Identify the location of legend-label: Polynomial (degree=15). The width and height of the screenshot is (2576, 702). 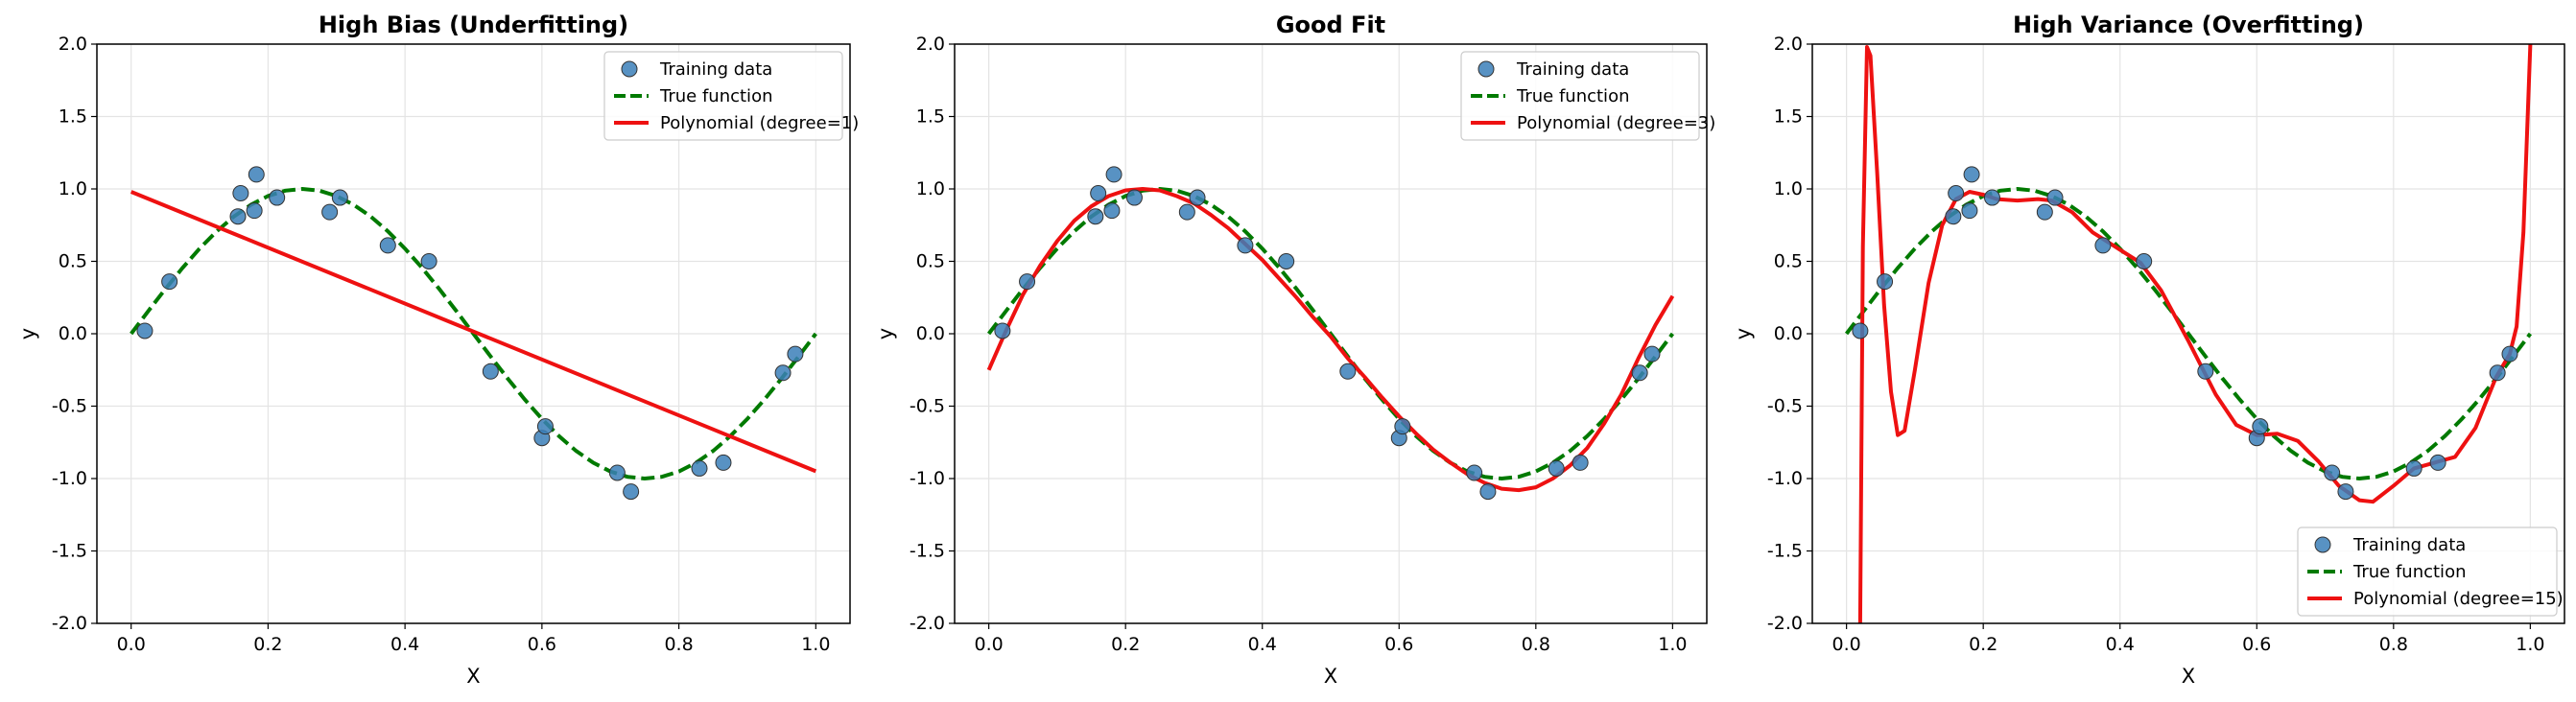
(2459, 599).